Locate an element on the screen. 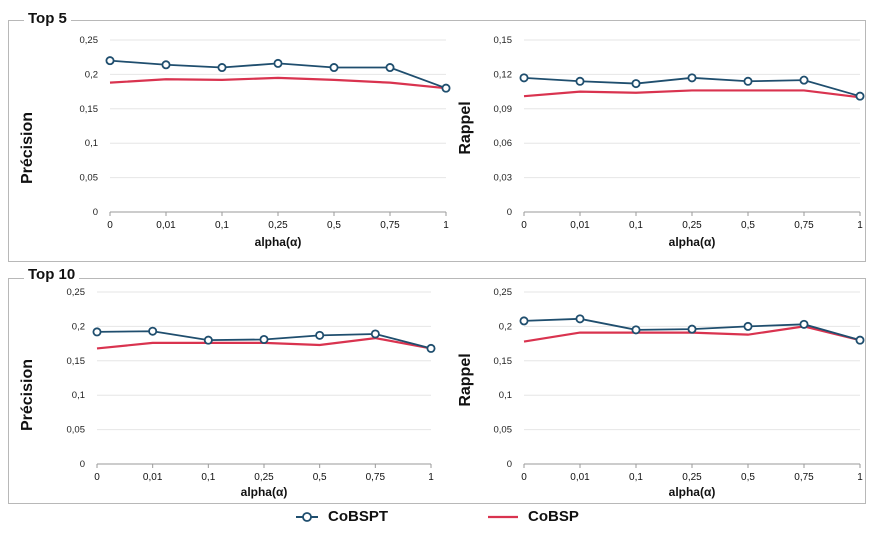 This screenshot has height=533, width=872. series-line-cobsp is located at coordinates (692, 94).